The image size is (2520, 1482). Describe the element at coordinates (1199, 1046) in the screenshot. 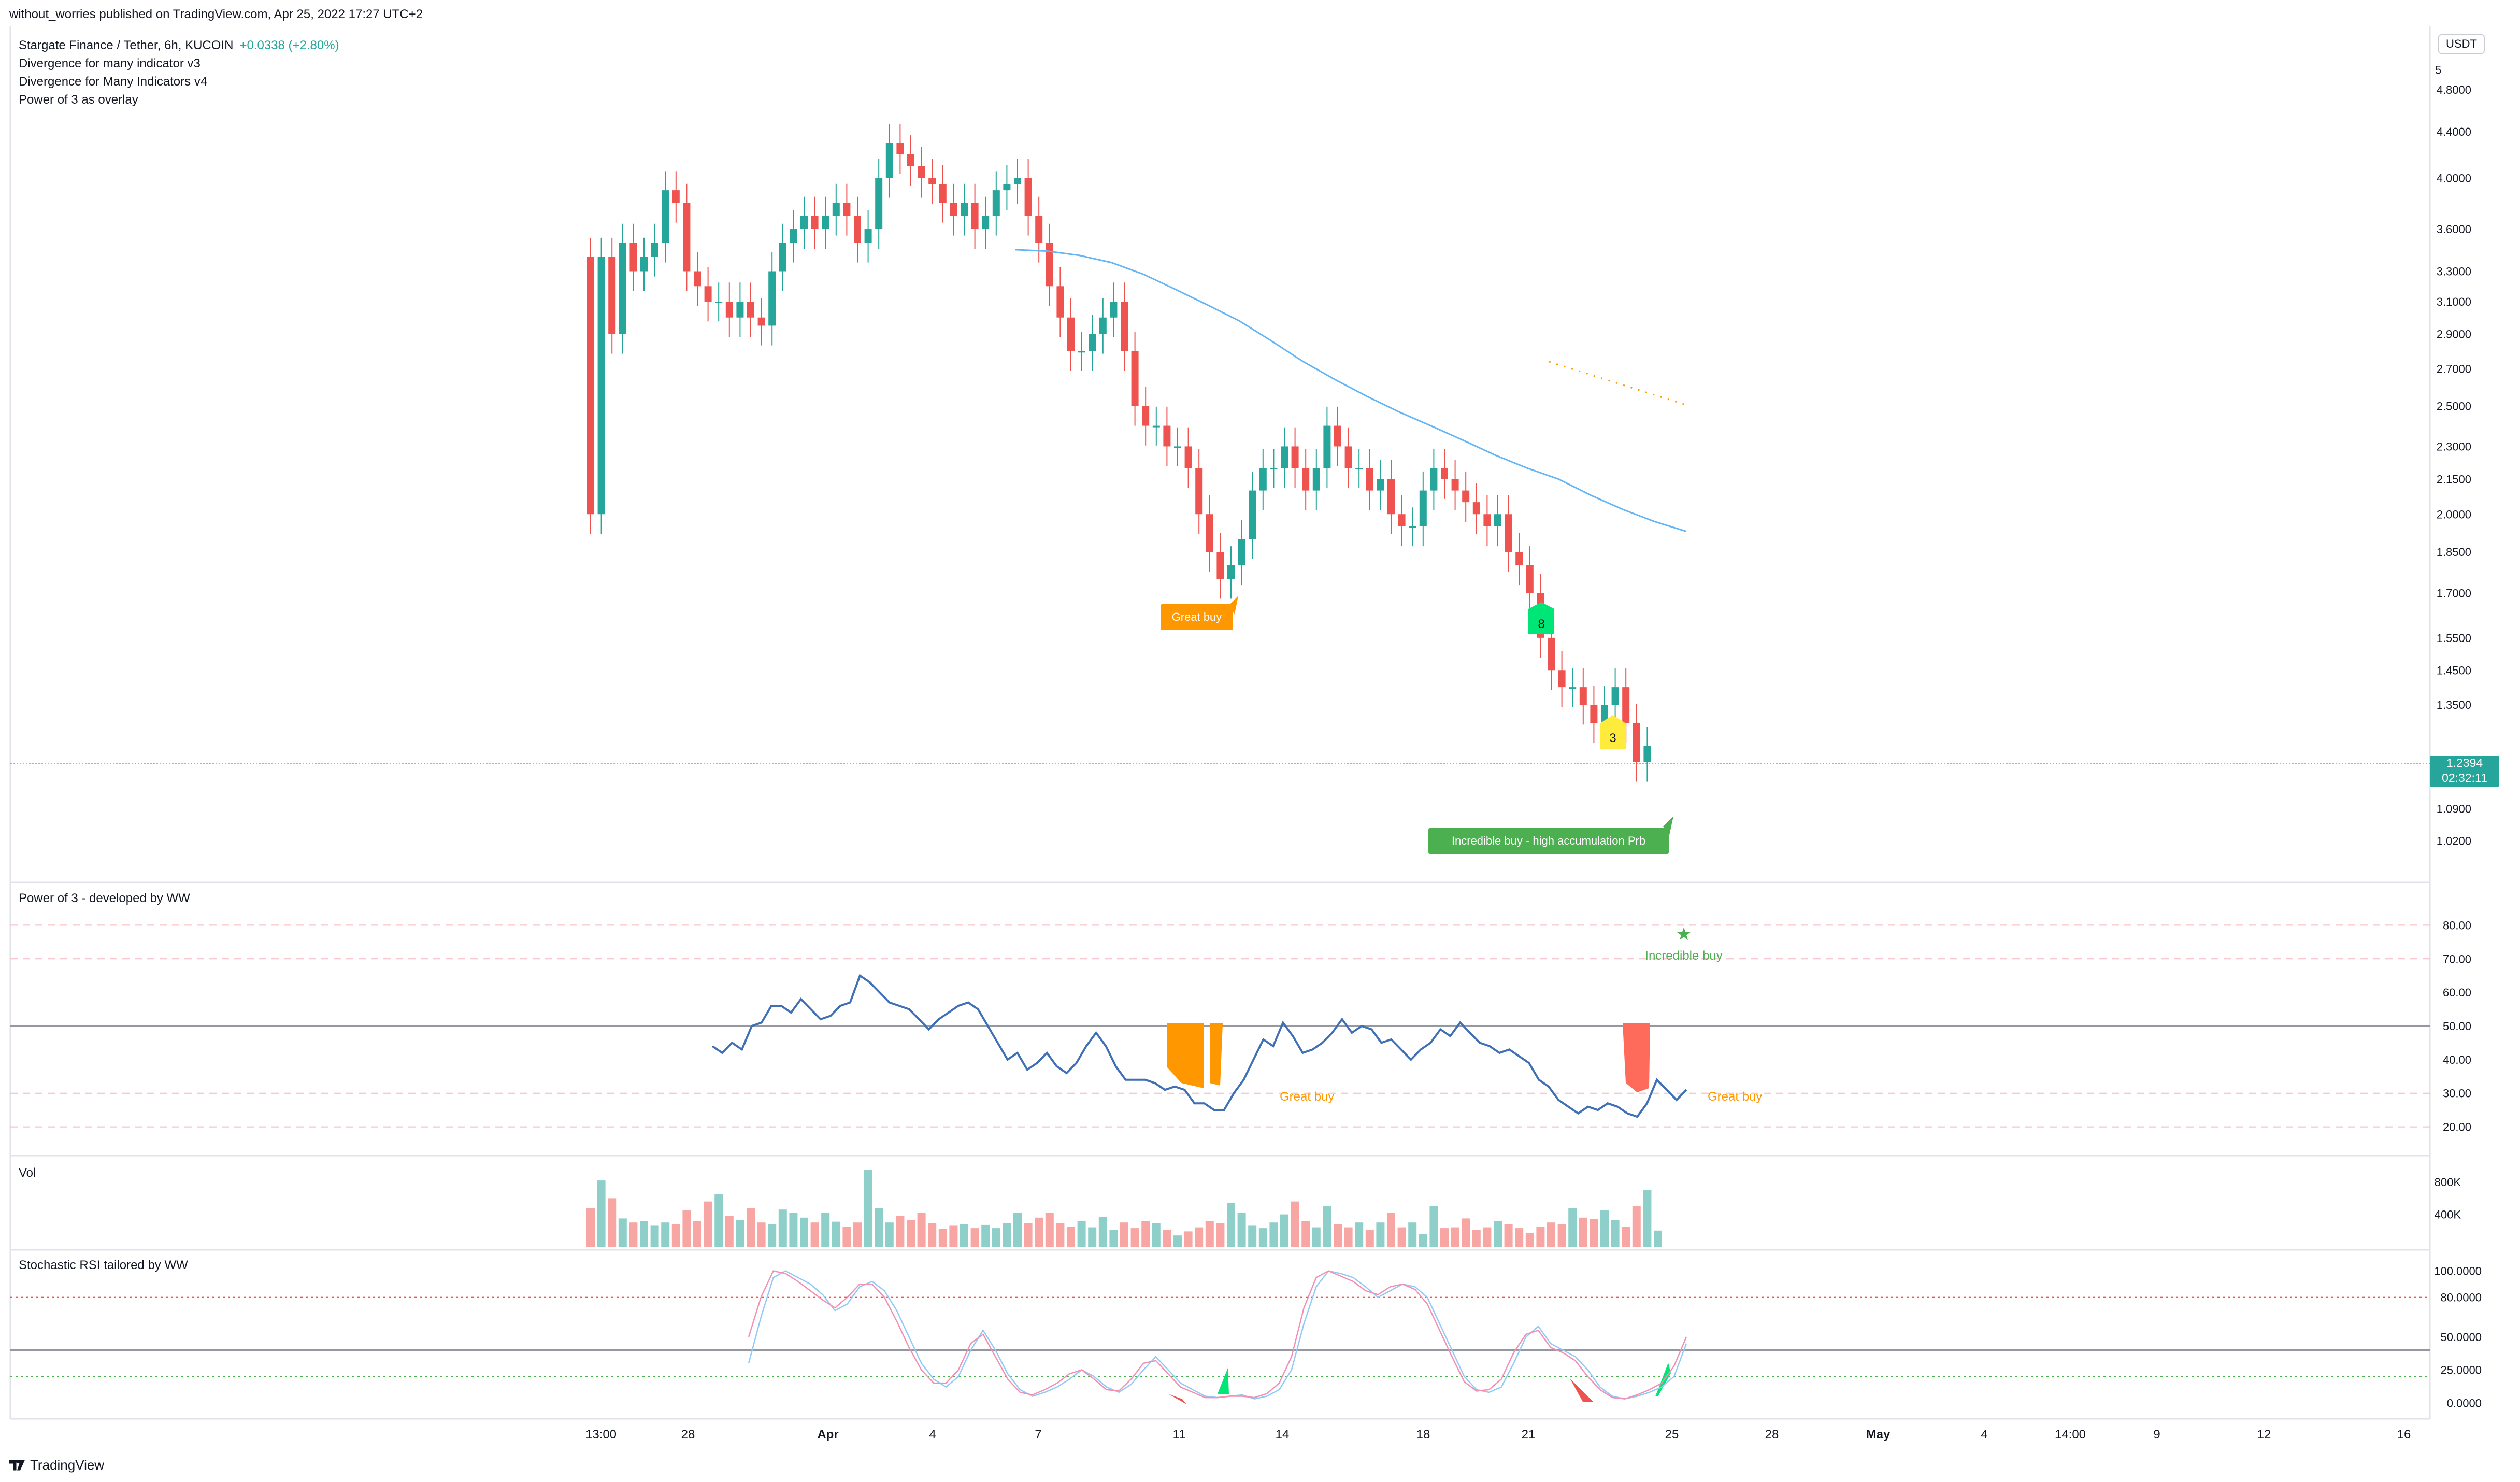

I see `power3-line` at that location.